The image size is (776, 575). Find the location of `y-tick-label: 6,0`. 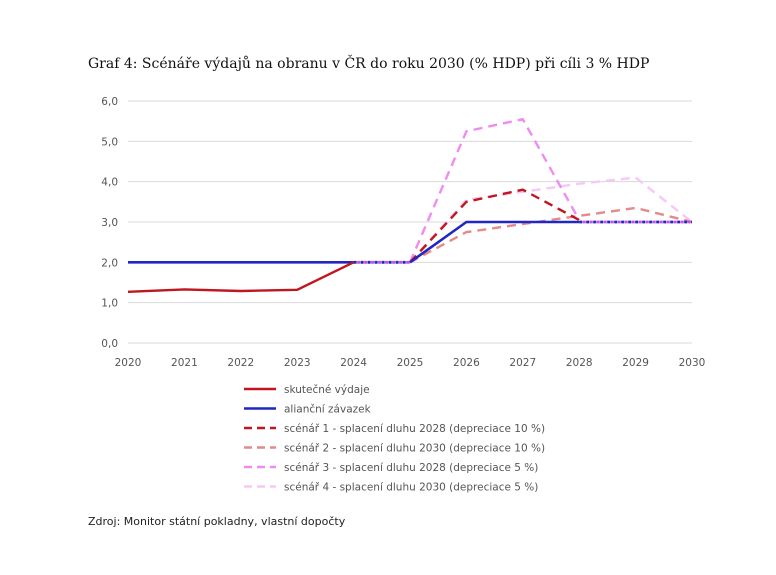

y-tick-label: 6,0 is located at coordinates (109, 102).